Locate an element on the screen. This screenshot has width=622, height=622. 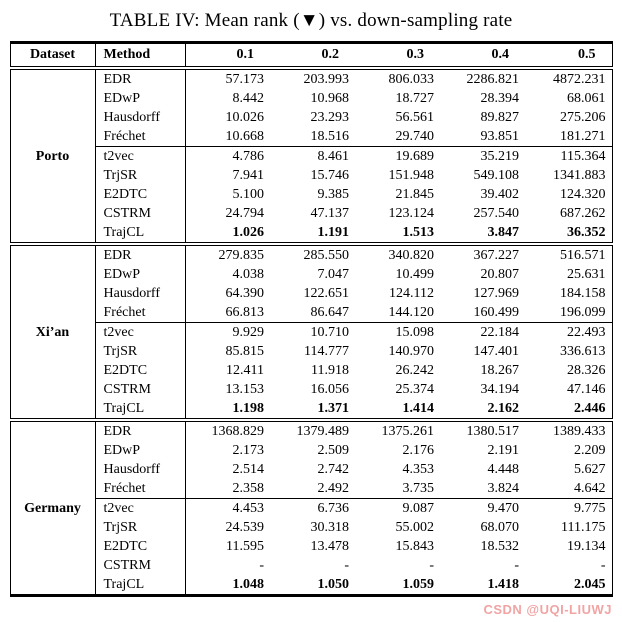
table-row: CSTRM 24.794 47.137 123.124 257.540 687.262 is located at coordinates (311, 213).